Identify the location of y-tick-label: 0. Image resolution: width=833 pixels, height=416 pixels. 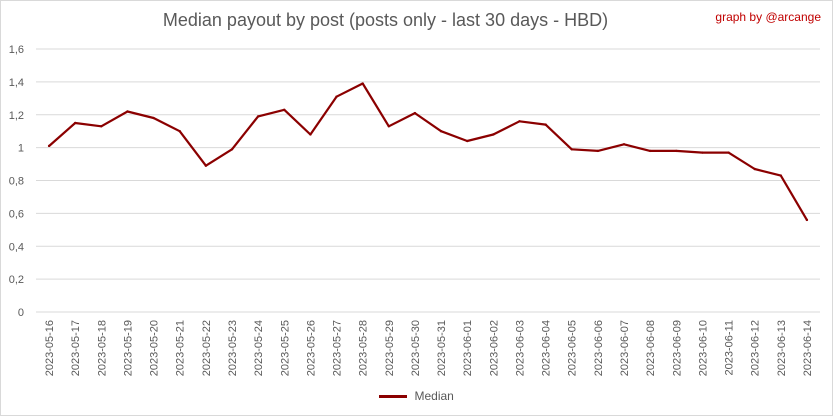
(21, 313).